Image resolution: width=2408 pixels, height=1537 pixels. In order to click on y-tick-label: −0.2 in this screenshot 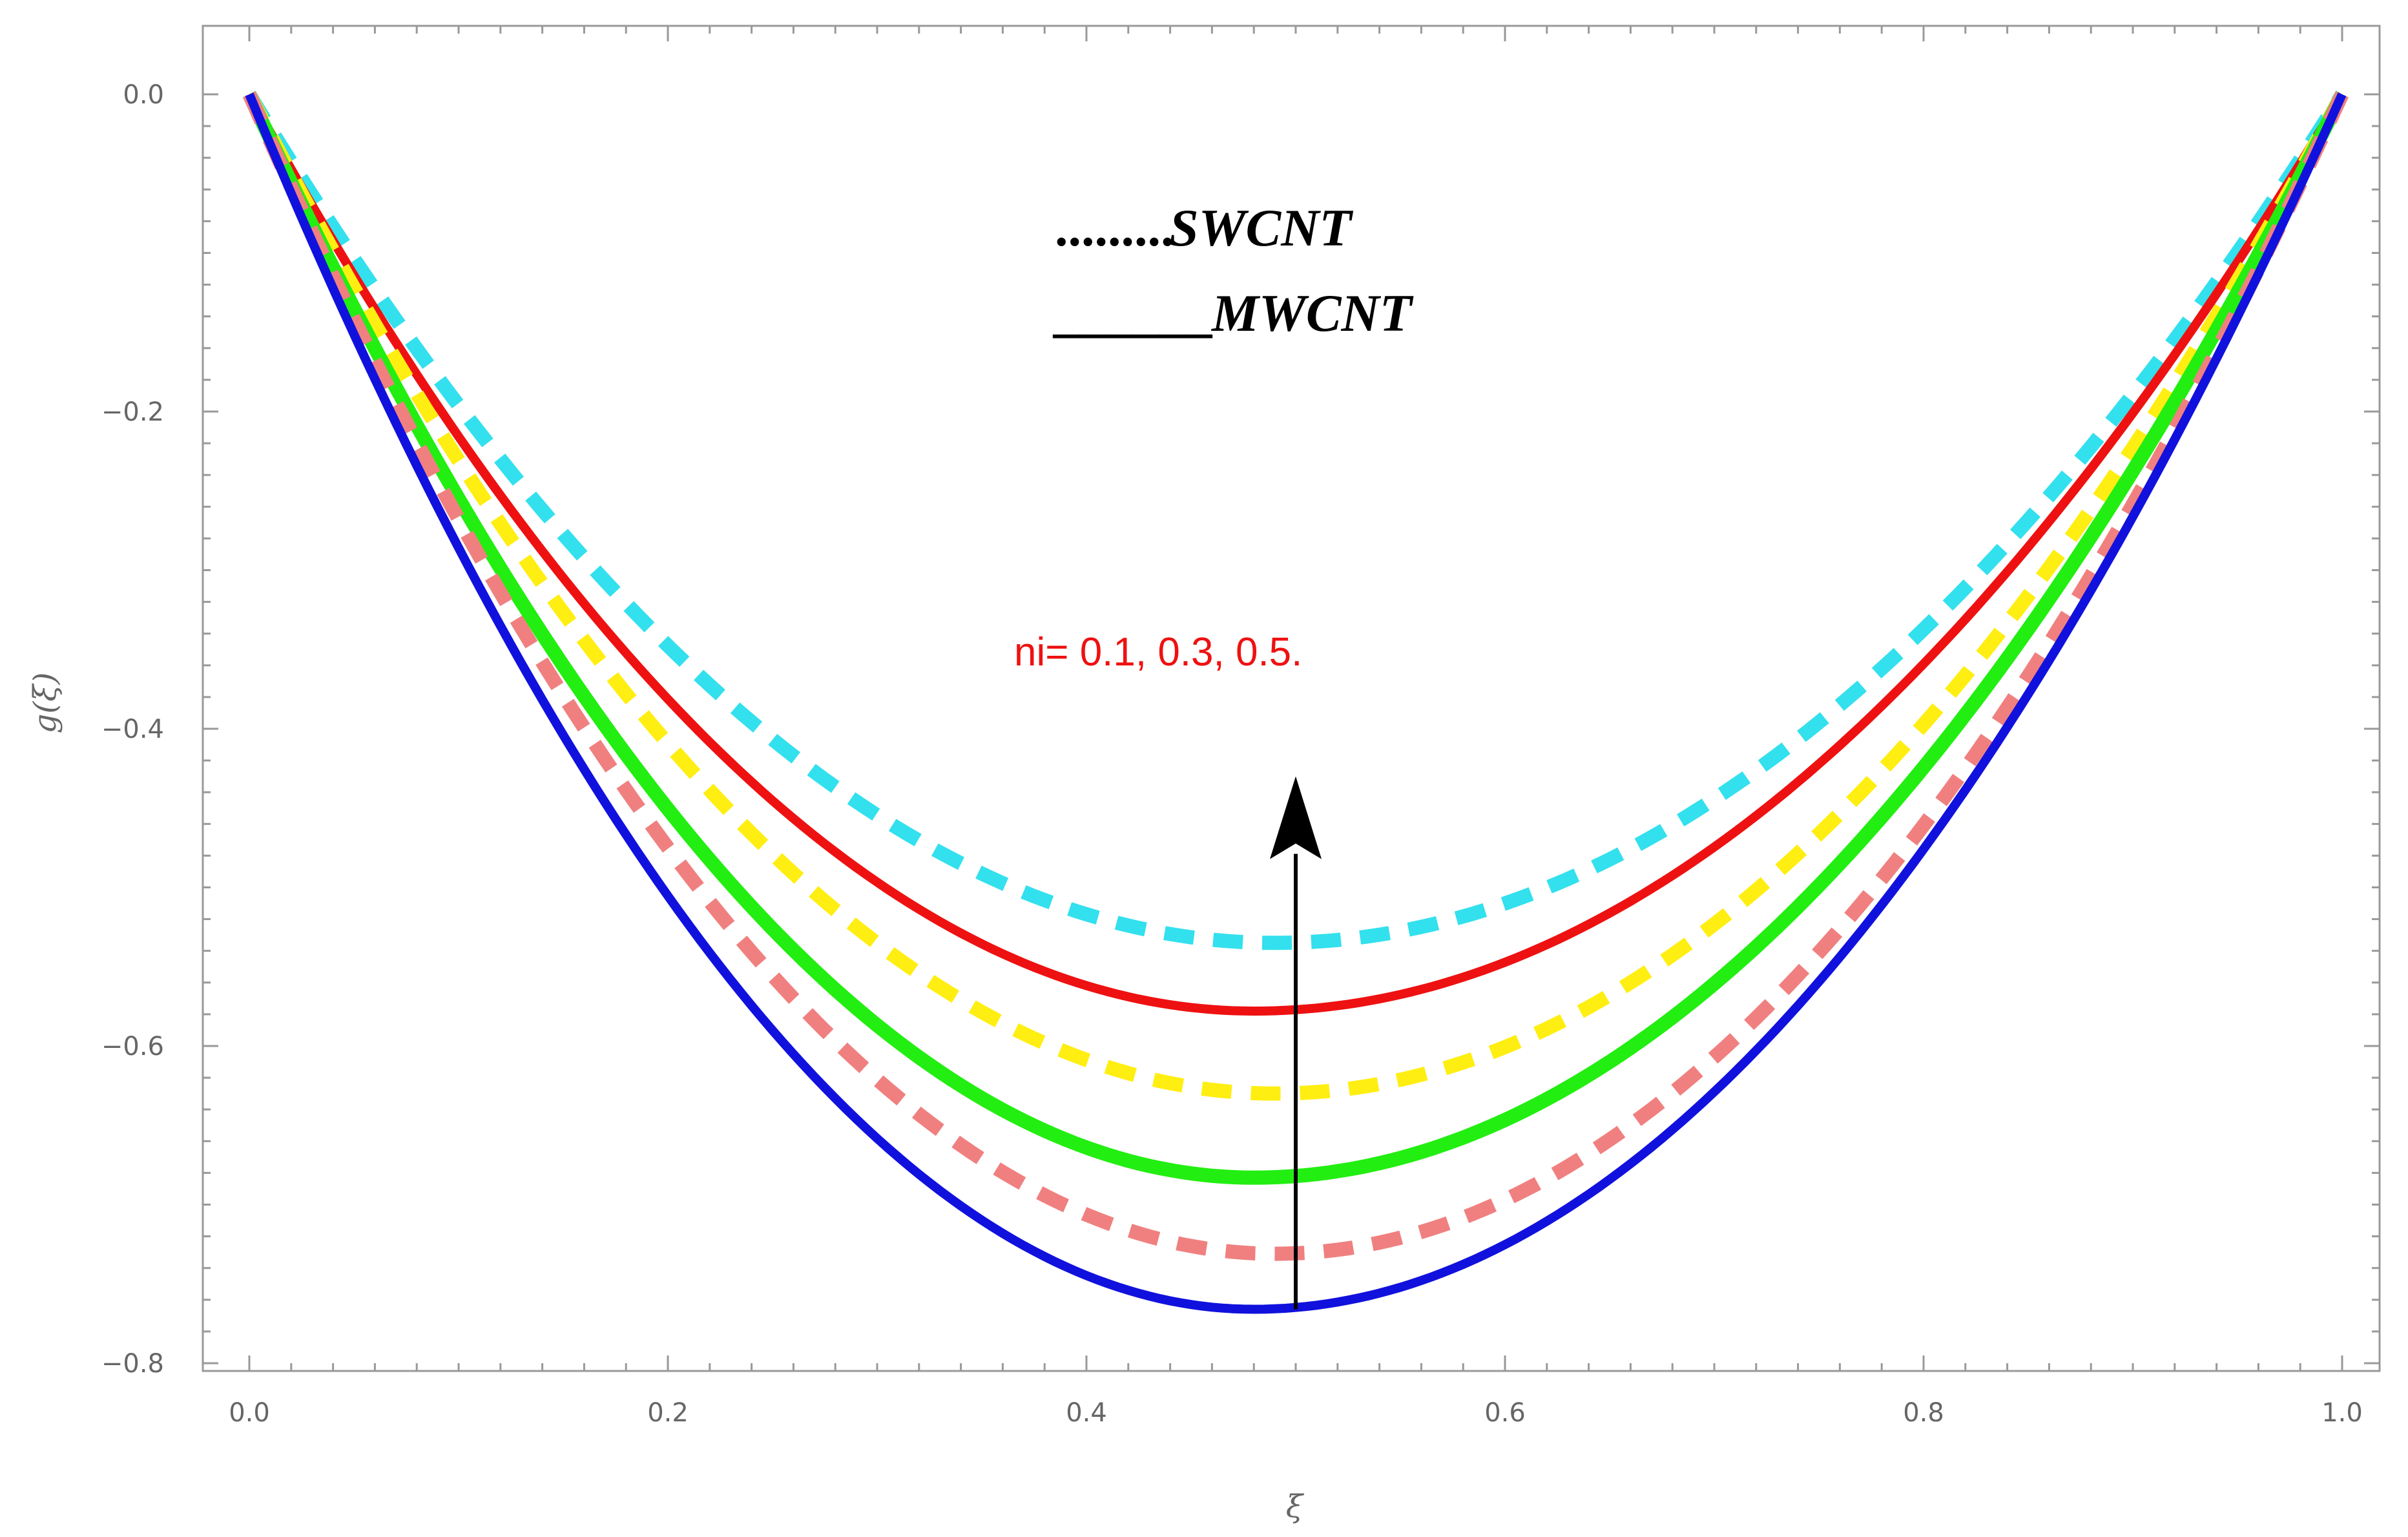, I will do `click(132, 412)`.